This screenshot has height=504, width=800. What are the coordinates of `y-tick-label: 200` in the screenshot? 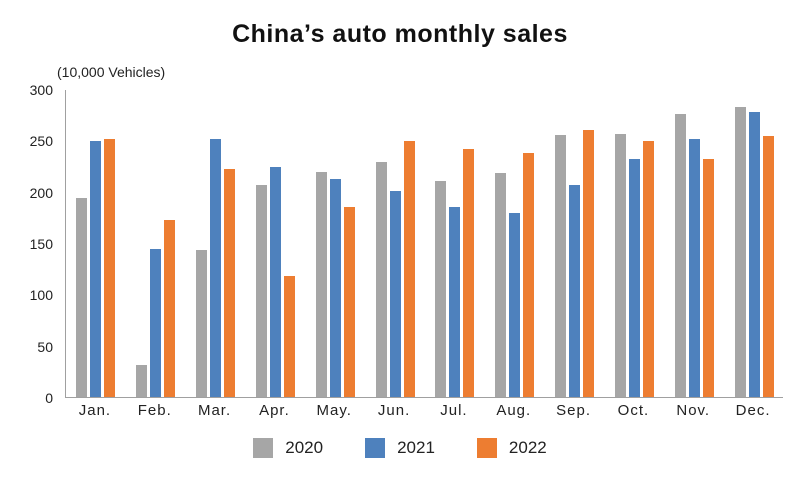 It's located at (41, 192).